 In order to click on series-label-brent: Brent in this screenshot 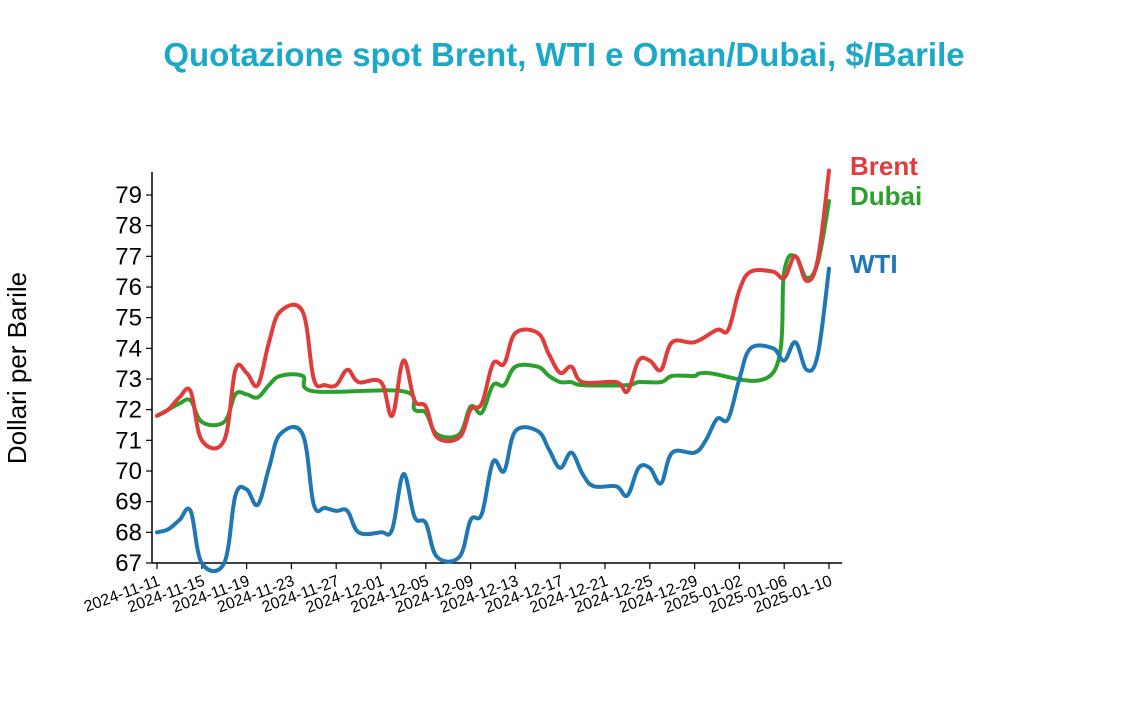, I will do `click(884, 166)`.